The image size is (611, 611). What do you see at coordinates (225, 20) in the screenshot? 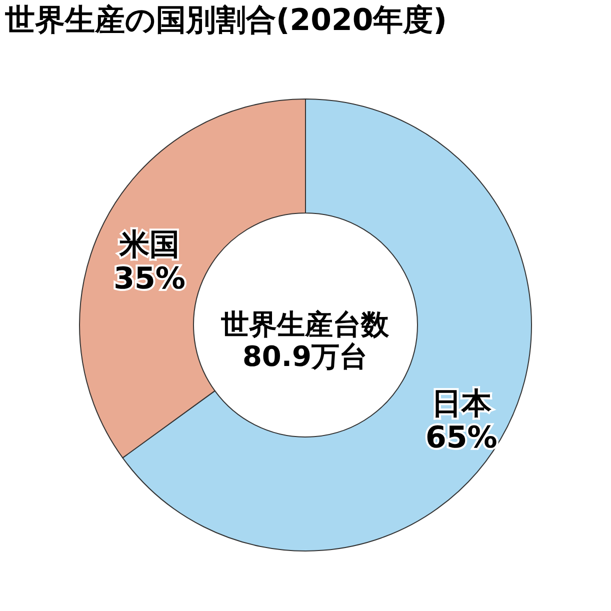
I see `chart-title: 世界生産の国別割合(2020年度)` at bounding box center [225, 20].